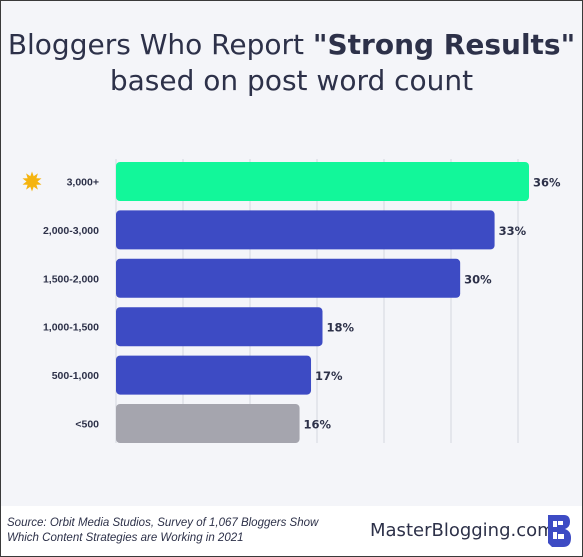 Image resolution: width=583 pixels, height=557 pixels. What do you see at coordinates (71, 279) in the screenshot?
I see `category-label: 1,500-2,000` at bounding box center [71, 279].